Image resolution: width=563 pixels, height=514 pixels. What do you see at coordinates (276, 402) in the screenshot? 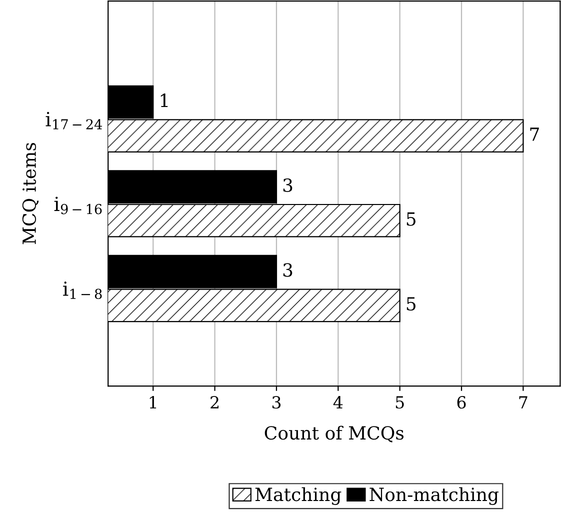
I see `x-tick-label: 3` at bounding box center [276, 402].